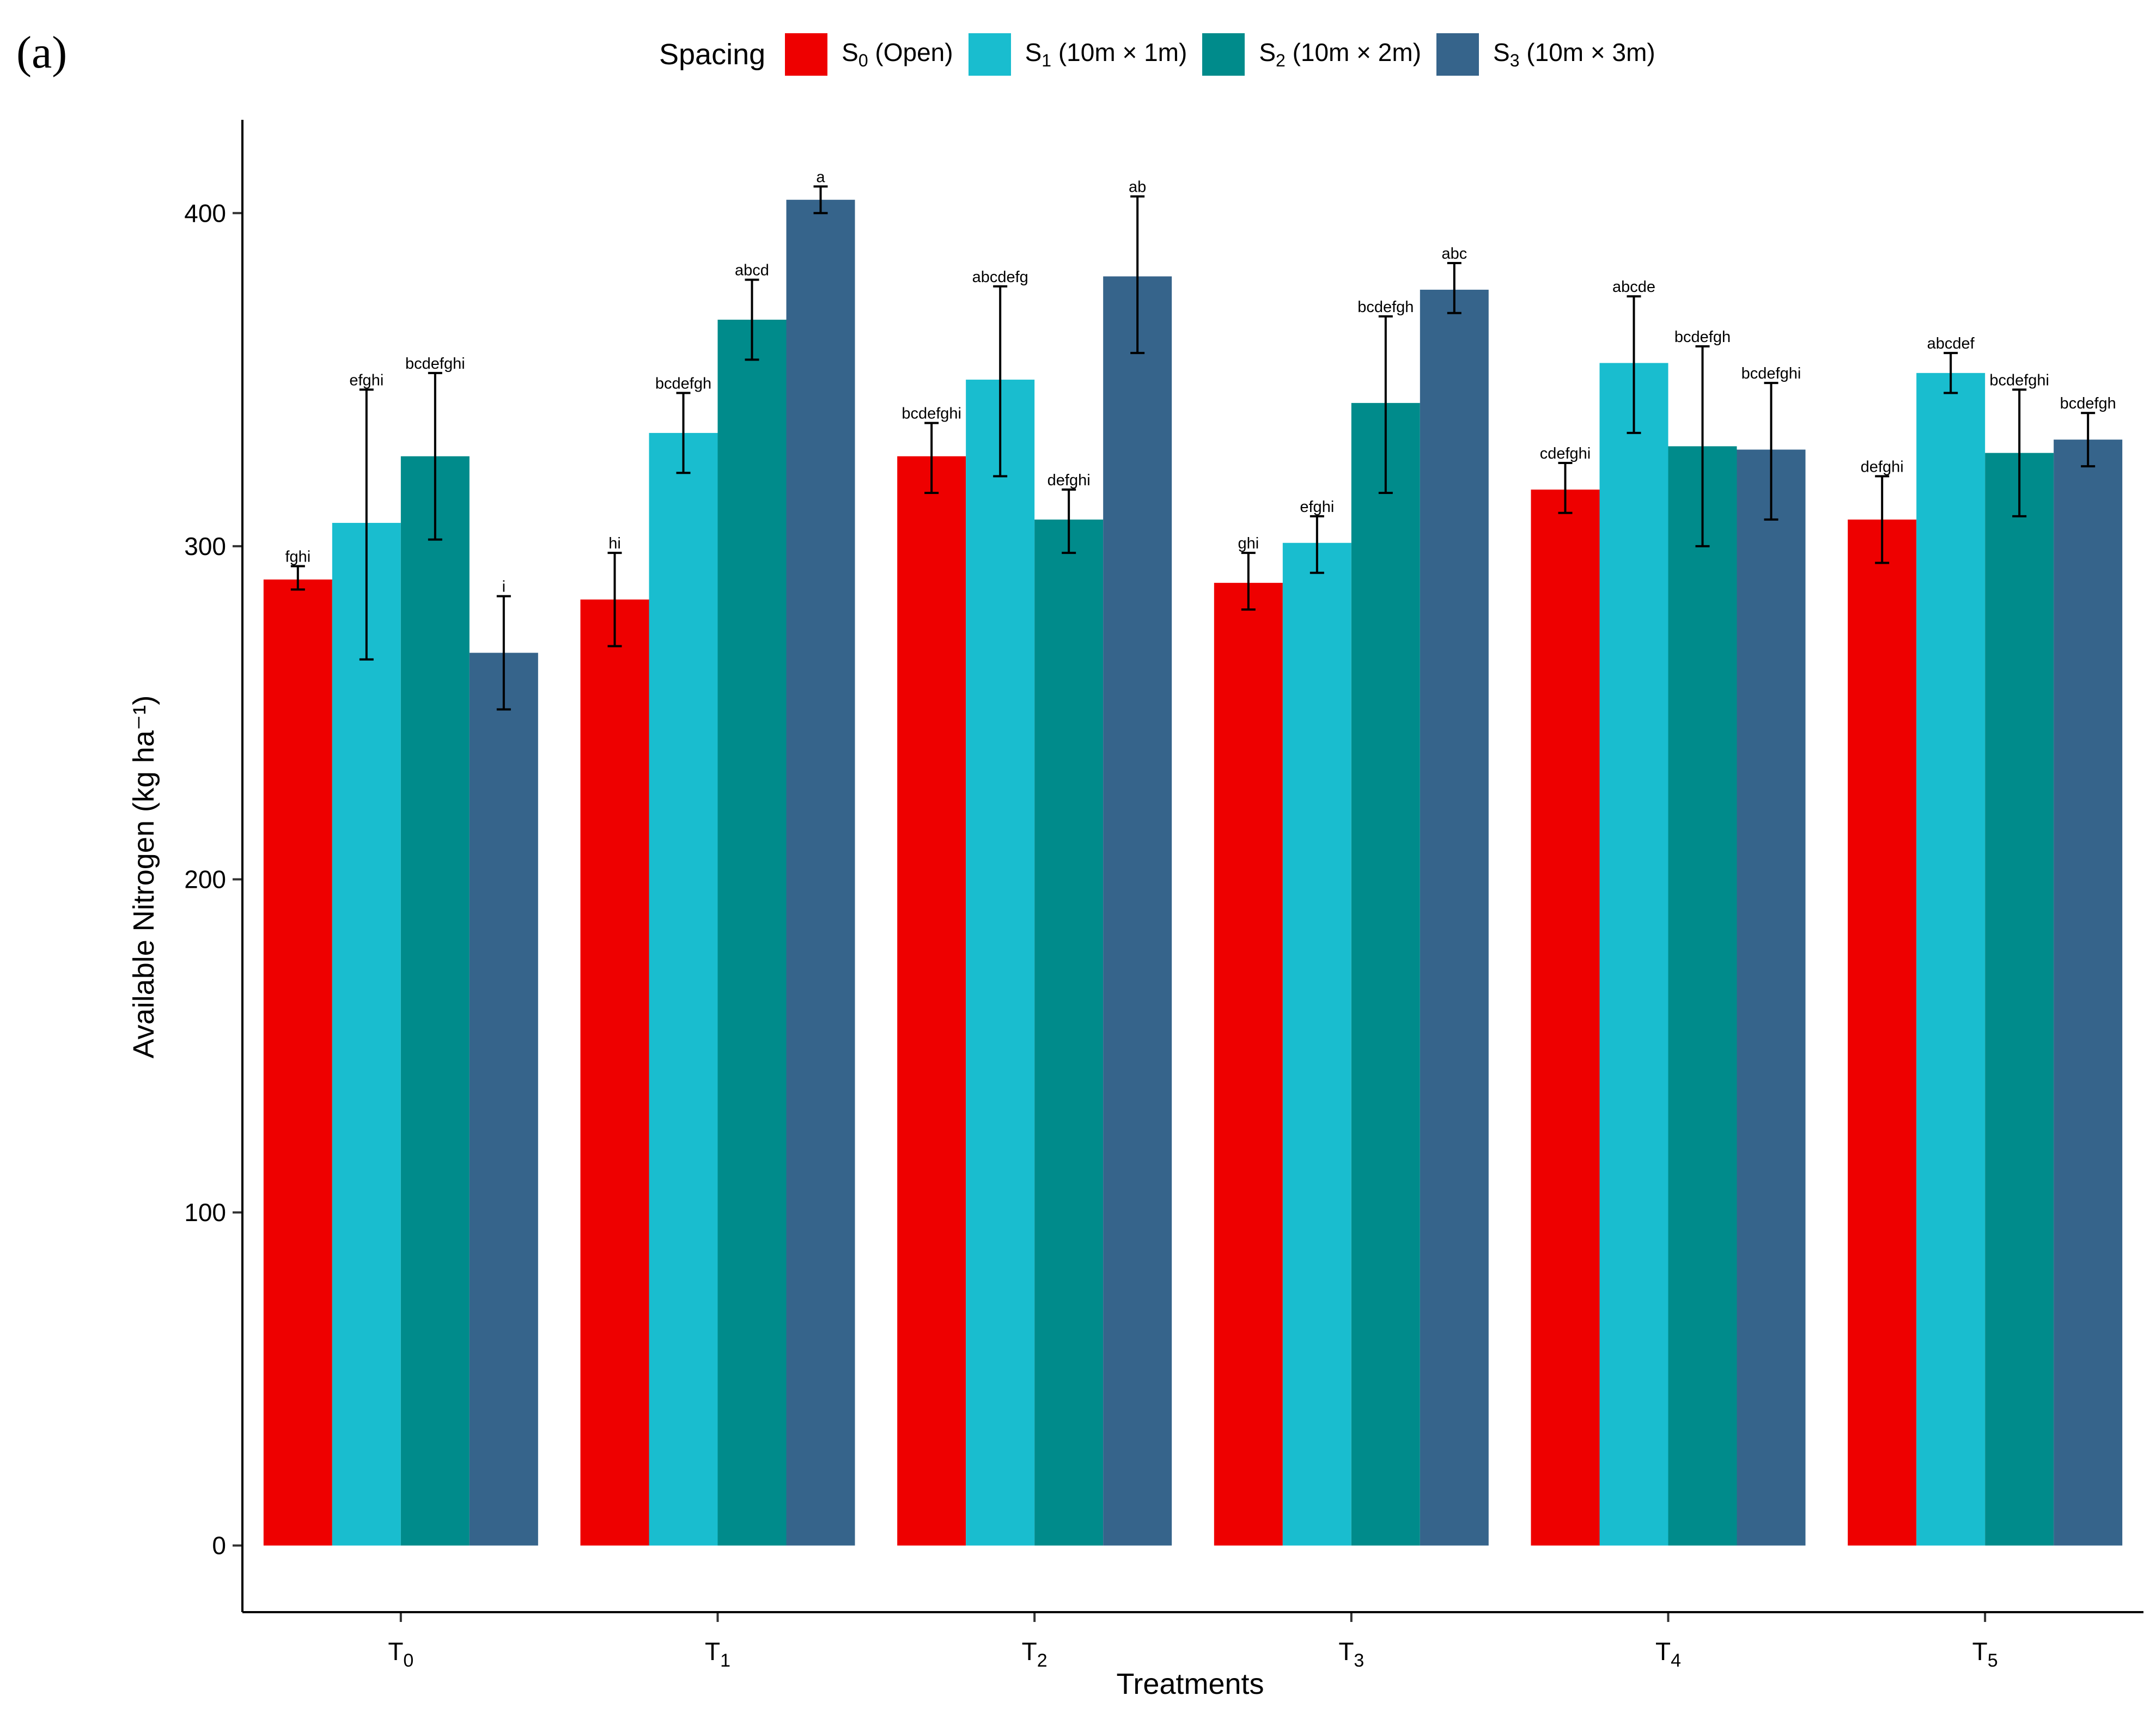 The width and height of the screenshot is (2156, 1714). What do you see at coordinates (718, 1654) in the screenshot?
I see `x-tick-label: T1` at bounding box center [718, 1654].